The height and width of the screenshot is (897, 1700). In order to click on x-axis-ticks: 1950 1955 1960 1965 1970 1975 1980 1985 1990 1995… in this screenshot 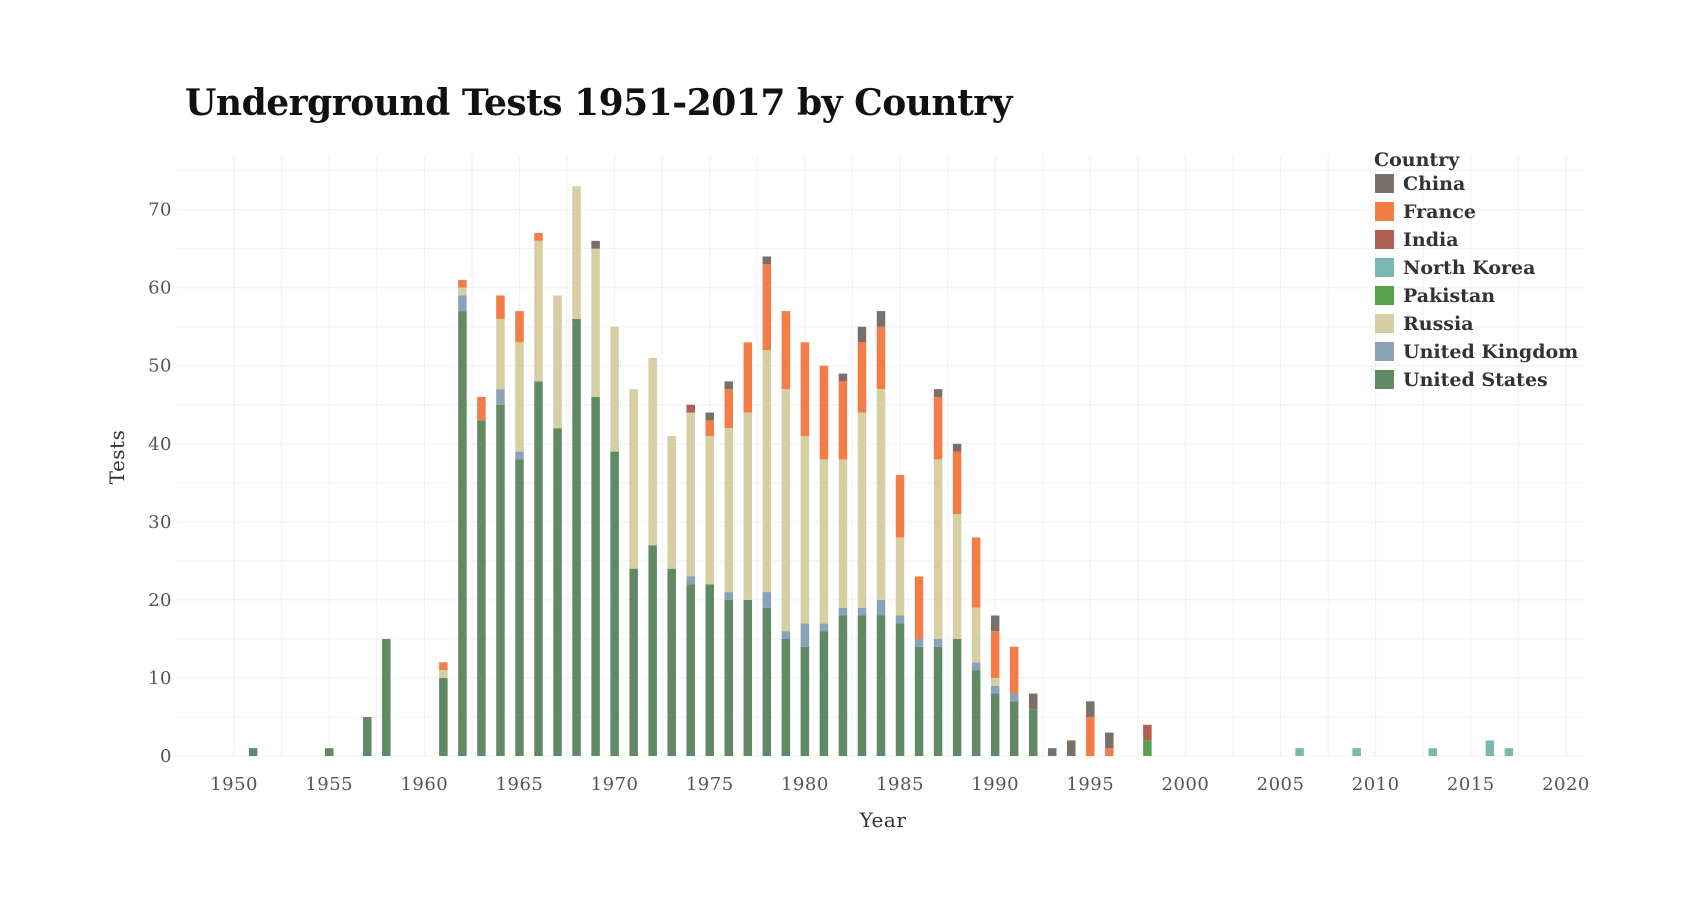, I will do `click(900, 784)`.